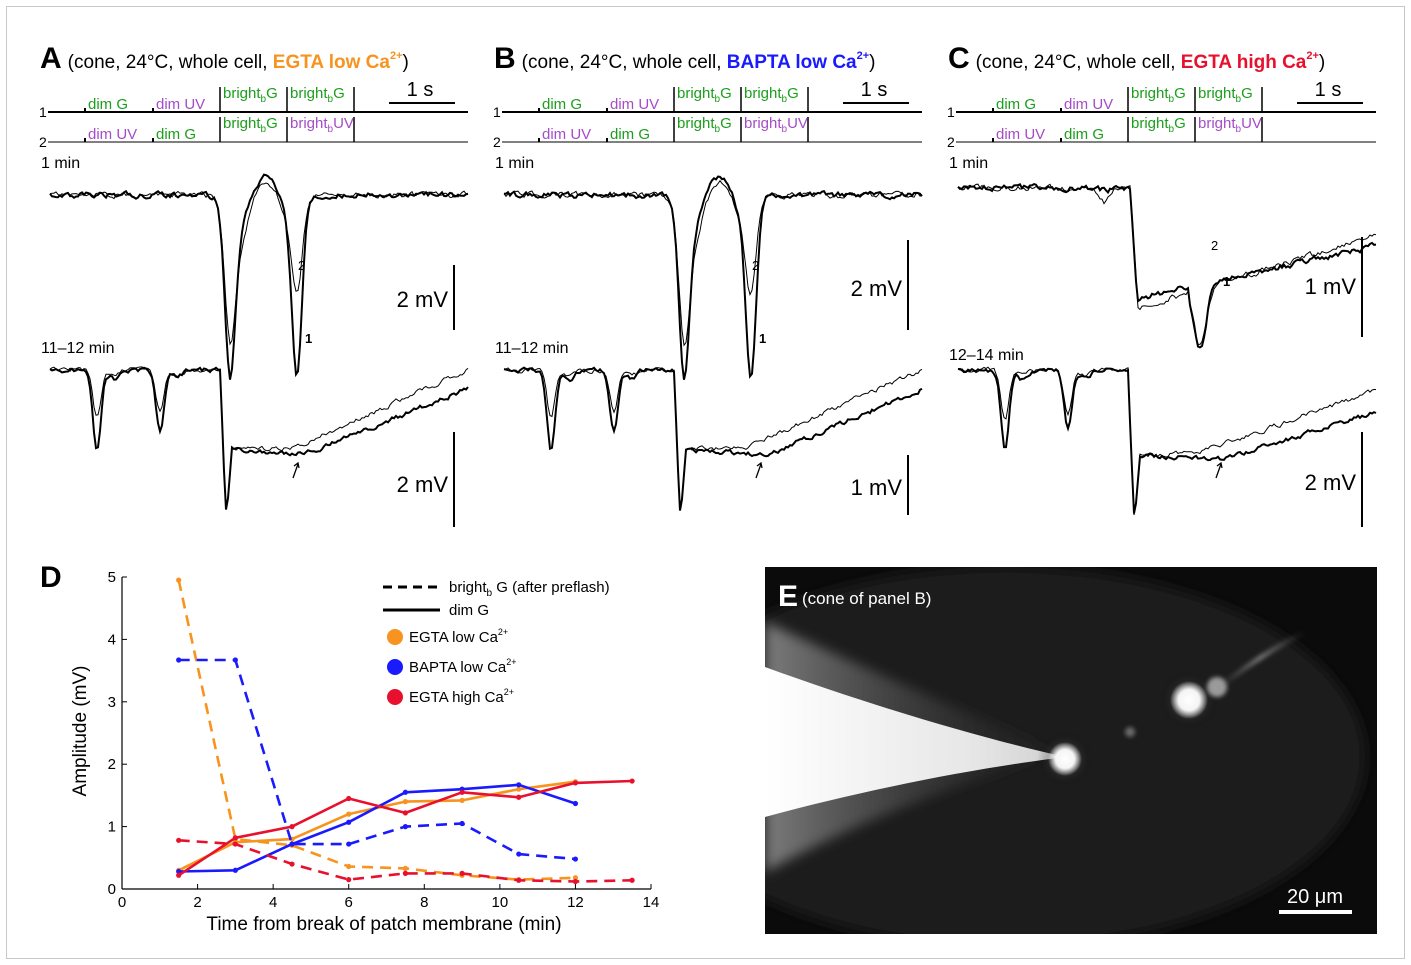  Describe the element at coordinates (468, 587) in the screenshot. I see `legend-label-main: bright` at that location.